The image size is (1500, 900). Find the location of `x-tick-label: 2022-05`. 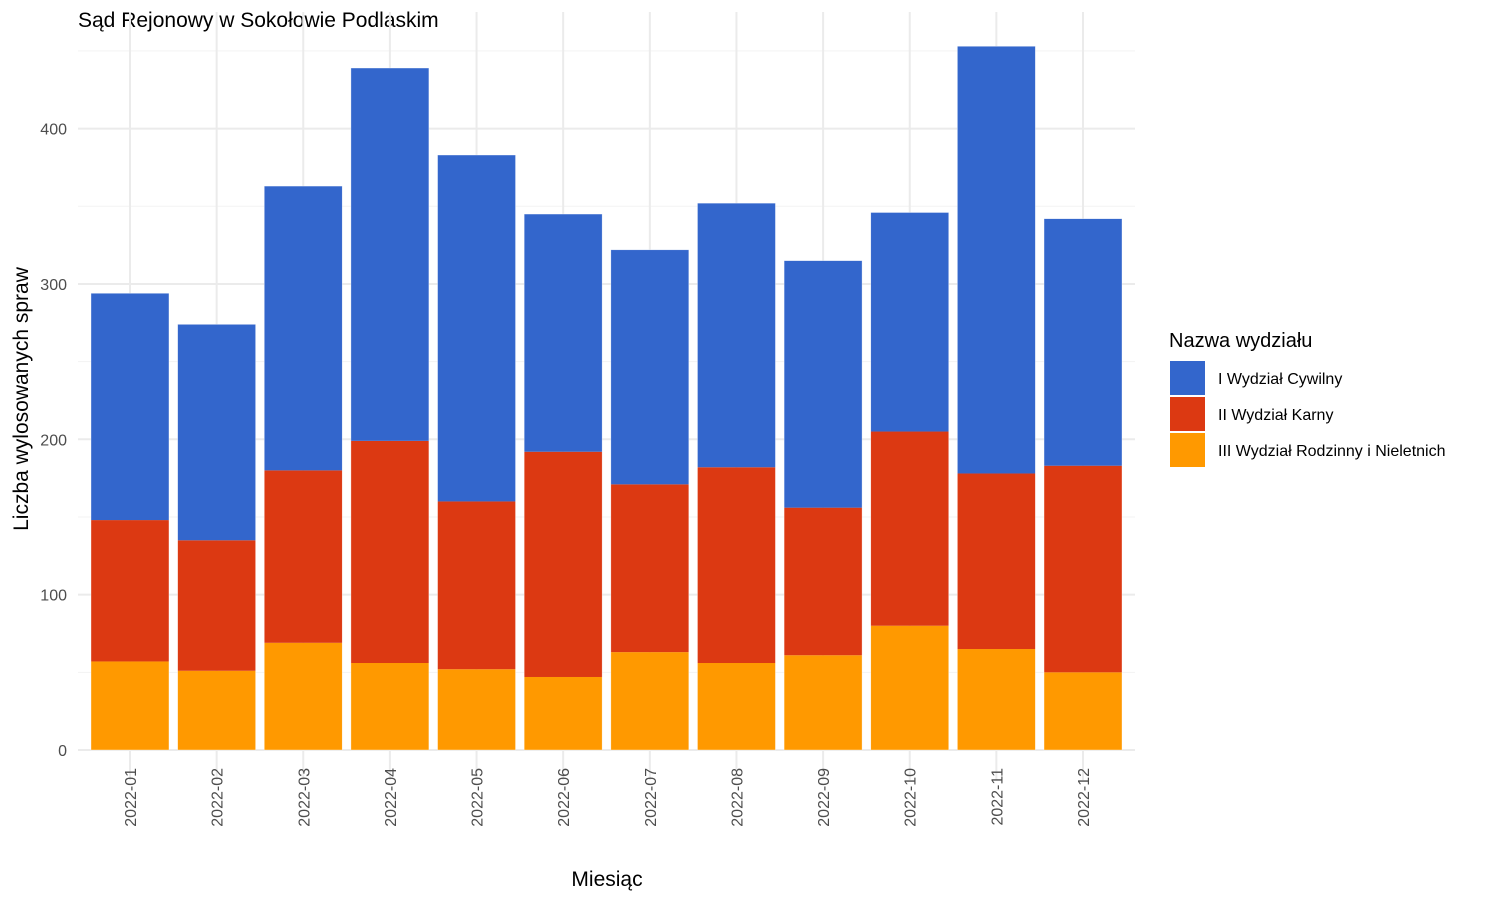

x-tick-label: 2022-05 is located at coordinates (478, 797).